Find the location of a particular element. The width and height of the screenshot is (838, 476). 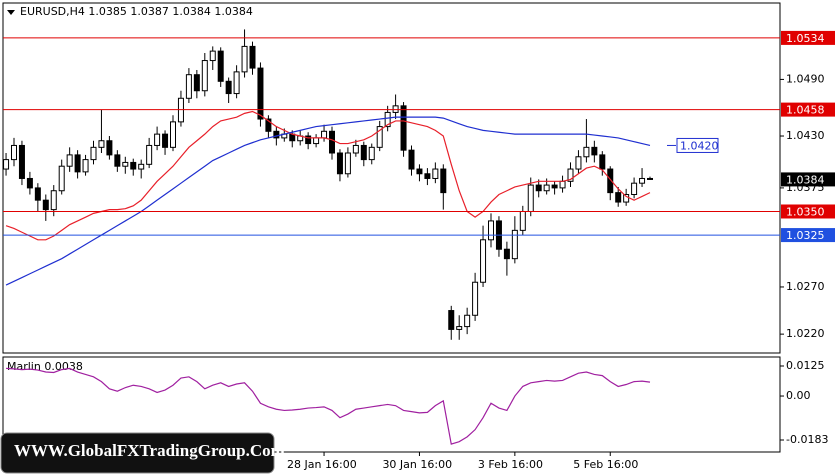

y-tick-label: 1.0430 is located at coordinates (805, 135).